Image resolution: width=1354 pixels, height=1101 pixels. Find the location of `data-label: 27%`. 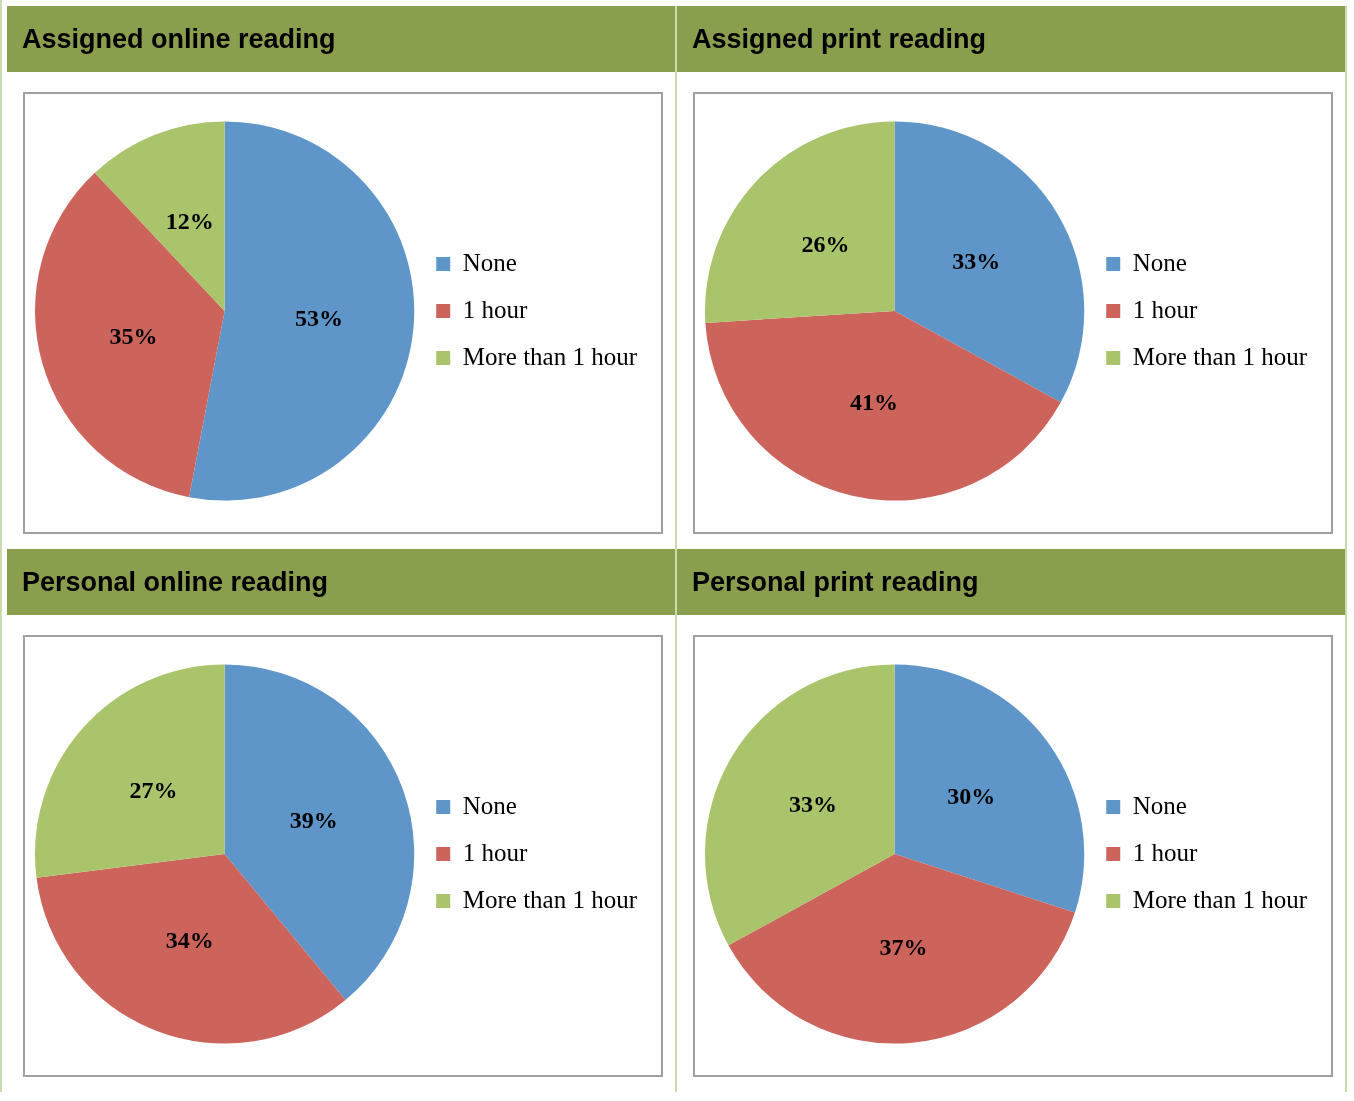

data-label: 27% is located at coordinates (153, 789).